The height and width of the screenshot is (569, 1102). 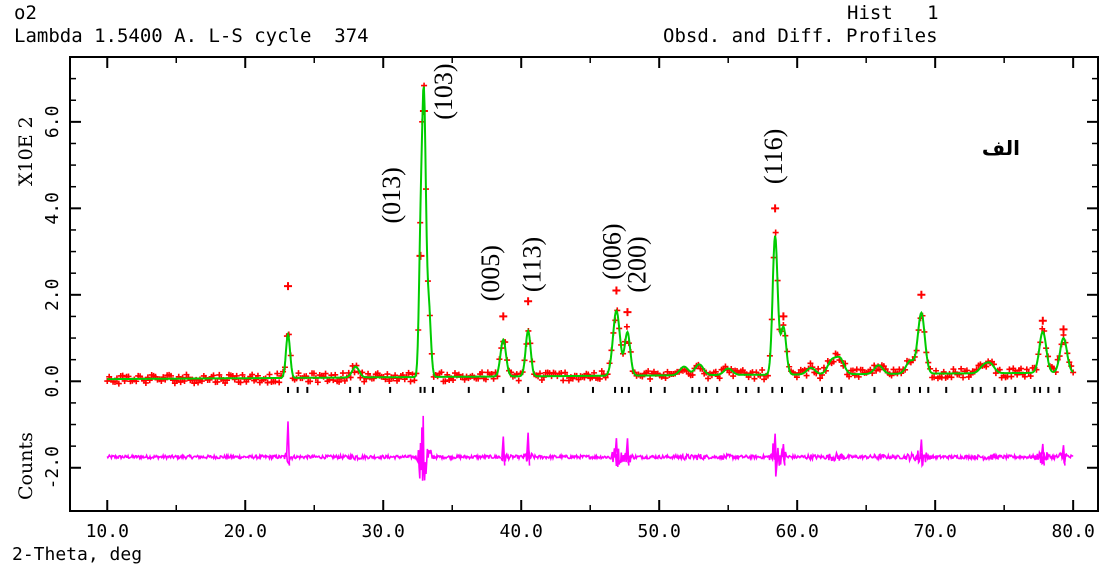 I want to click on difference-line, so click(x=590, y=448).